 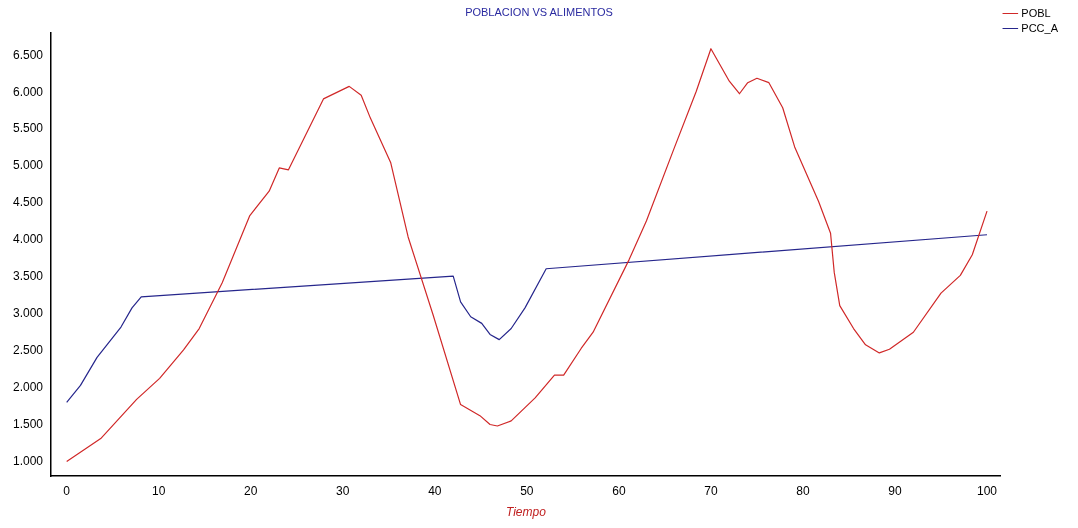 What do you see at coordinates (67, 490) in the screenshot?
I see `x-tick-label: 0` at bounding box center [67, 490].